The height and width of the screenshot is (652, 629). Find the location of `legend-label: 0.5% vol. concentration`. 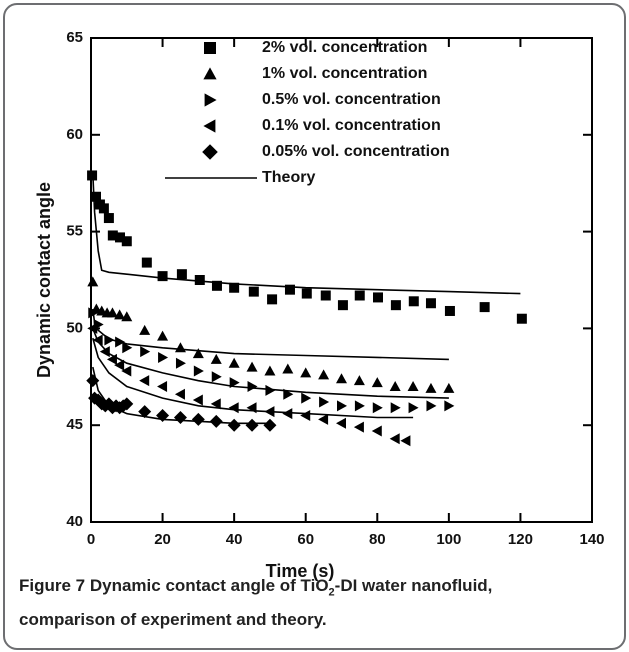

legend-label: 0.5% vol. concentration is located at coordinates (351, 99).